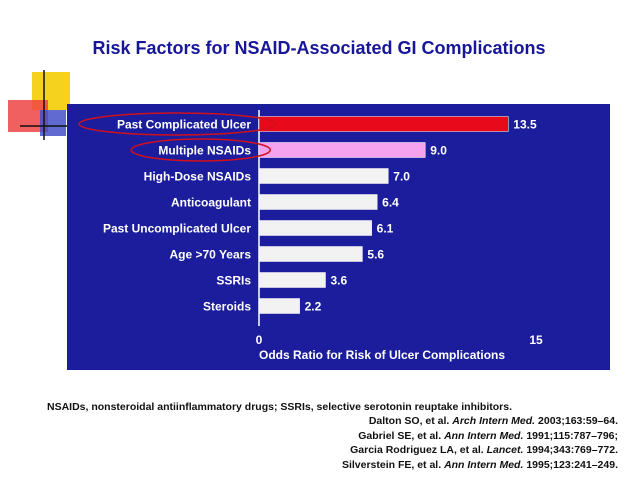 The image size is (638, 478). What do you see at coordinates (292, 280) in the screenshot?
I see `bar-ssris` at bounding box center [292, 280].